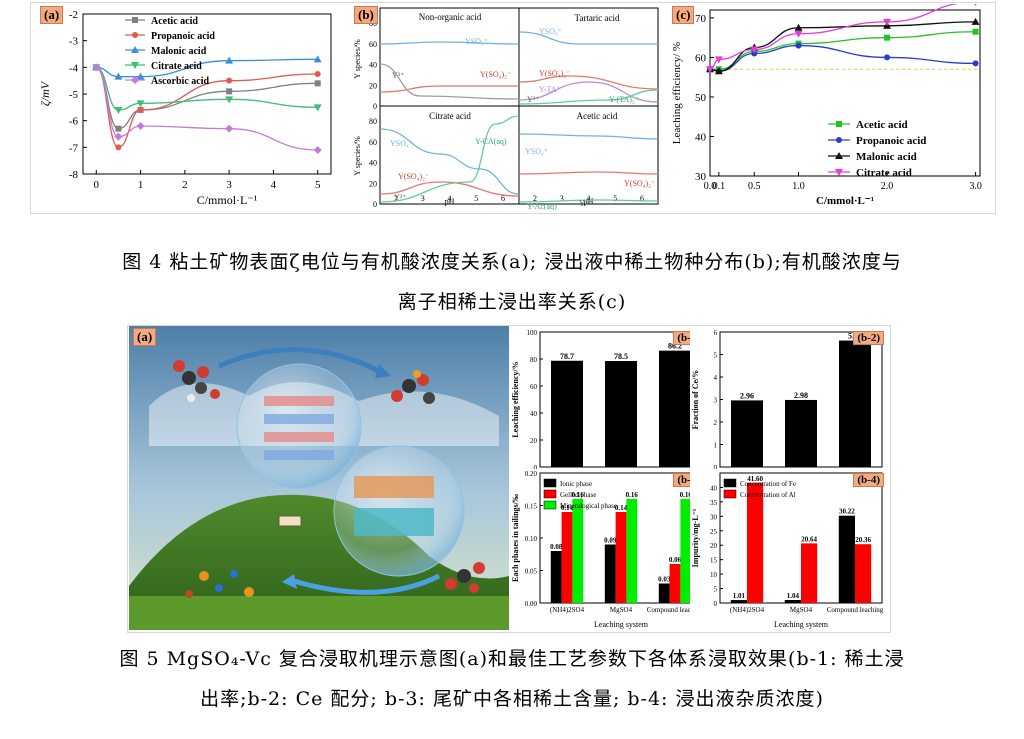 The height and width of the screenshot is (739, 1024). What do you see at coordinates (683, 15) in the screenshot?
I see `fig4c-tag: (c)` at bounding box center [683, 15].